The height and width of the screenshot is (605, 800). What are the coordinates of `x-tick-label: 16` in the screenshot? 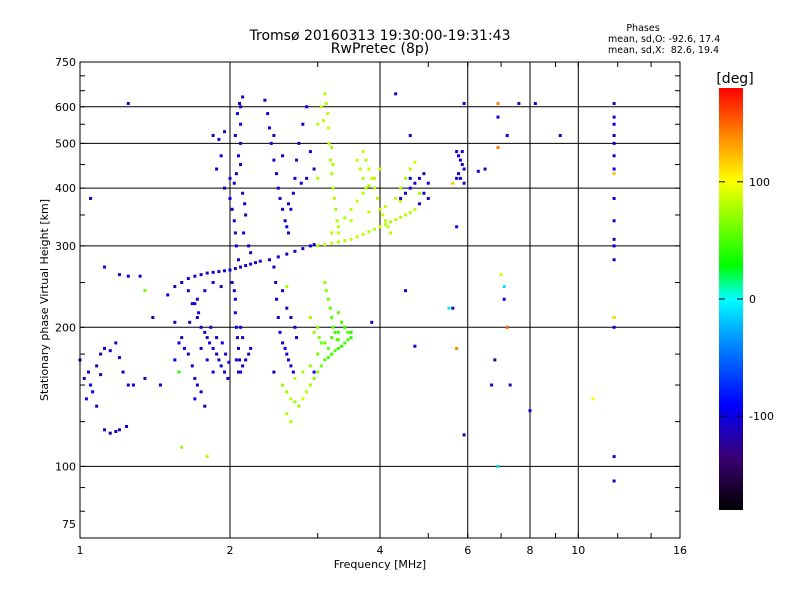 It's located at (680, 550).